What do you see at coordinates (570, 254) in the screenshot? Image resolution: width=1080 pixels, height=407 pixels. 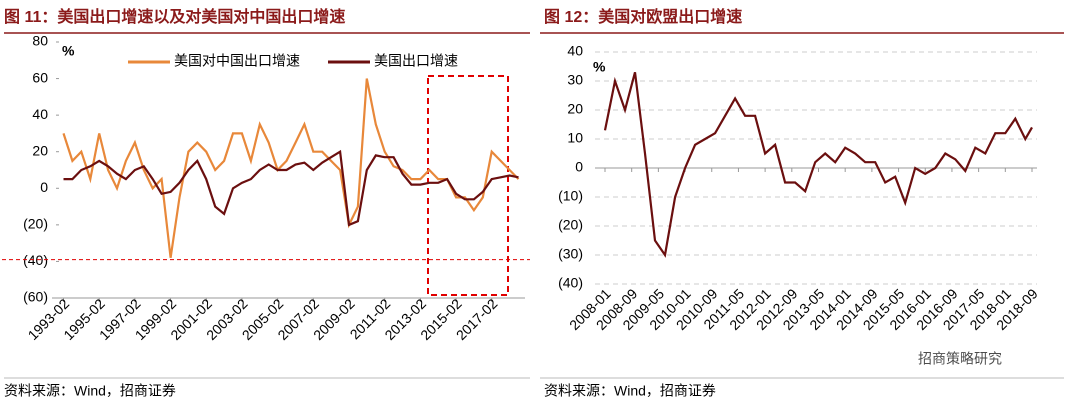 I see `y-tick-label: (30)` at bounding box center [570, 254].